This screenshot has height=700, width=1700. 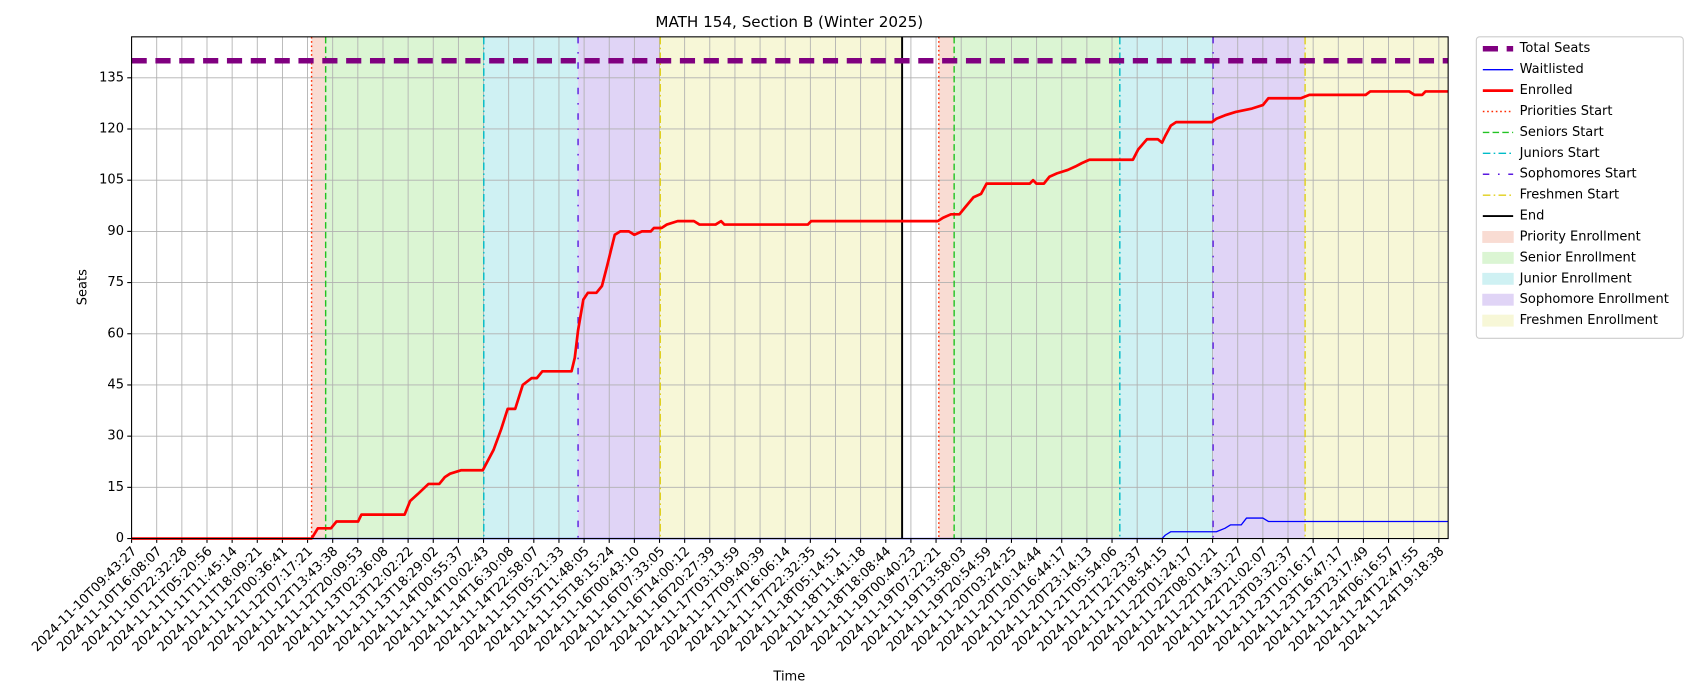 I want to click on y-tick-label: 105, so click(x=111, y=180).